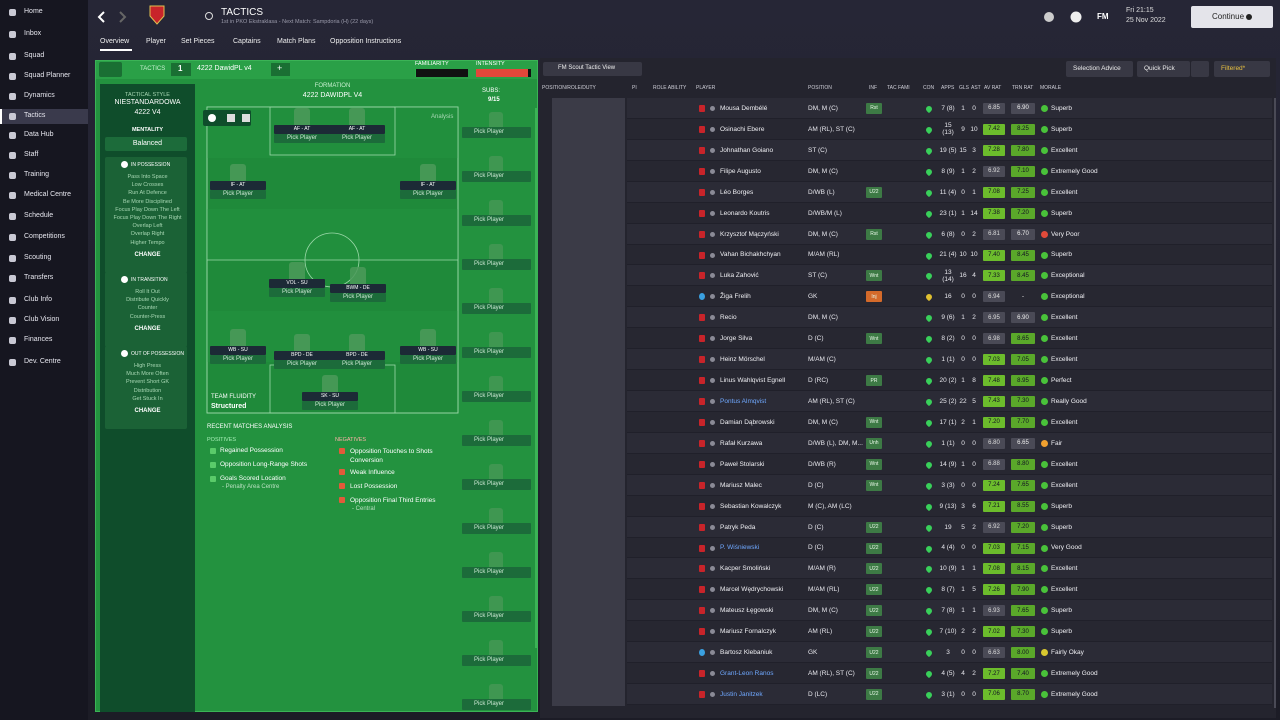 This screenshot has height=720, width=1280. Describe the element at coordinates (38, 339) in the screenshot. I see `sidebar-item: Finances` at that location.